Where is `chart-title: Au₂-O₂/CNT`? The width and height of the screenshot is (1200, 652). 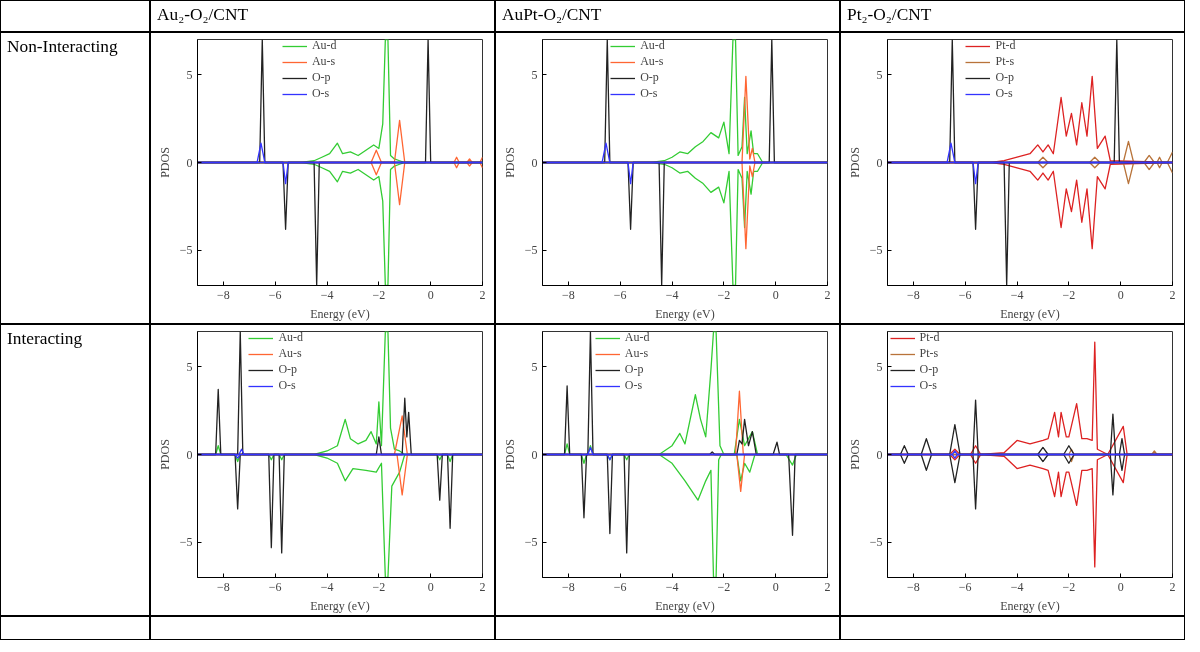
chart-title: Au₂-O₂/CNT is located at coordinates (203, 15).